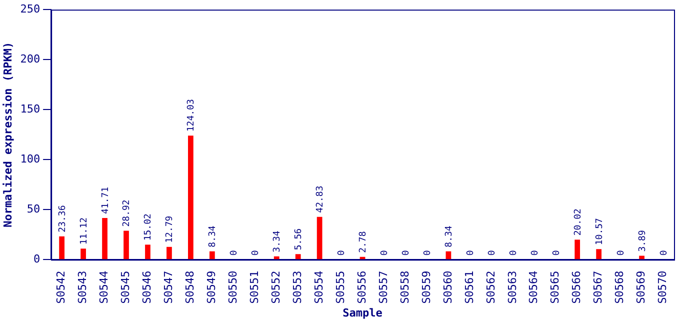 This screenshot has width=690, height=320. What do you see at coordinates (405, 287) in the screenshot?
I see `x-tick-label: S0558` at bounding box center [405, 287].